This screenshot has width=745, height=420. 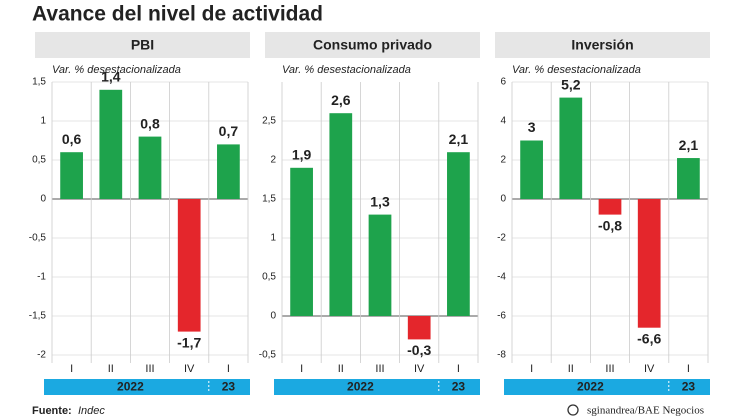 What do you see at coordinates (380, 201) in the screenshot?
I see `value-label: 1,3` at bounding box center [380, 201].